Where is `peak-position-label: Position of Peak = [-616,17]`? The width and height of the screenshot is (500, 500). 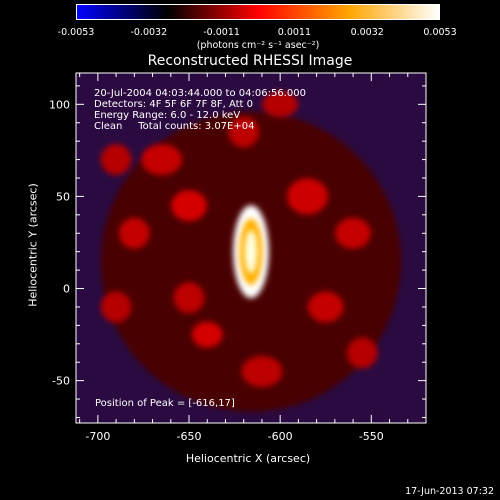
peak-position-label: Position of Peak = [-616,17] is located at coordinates (165, 403).